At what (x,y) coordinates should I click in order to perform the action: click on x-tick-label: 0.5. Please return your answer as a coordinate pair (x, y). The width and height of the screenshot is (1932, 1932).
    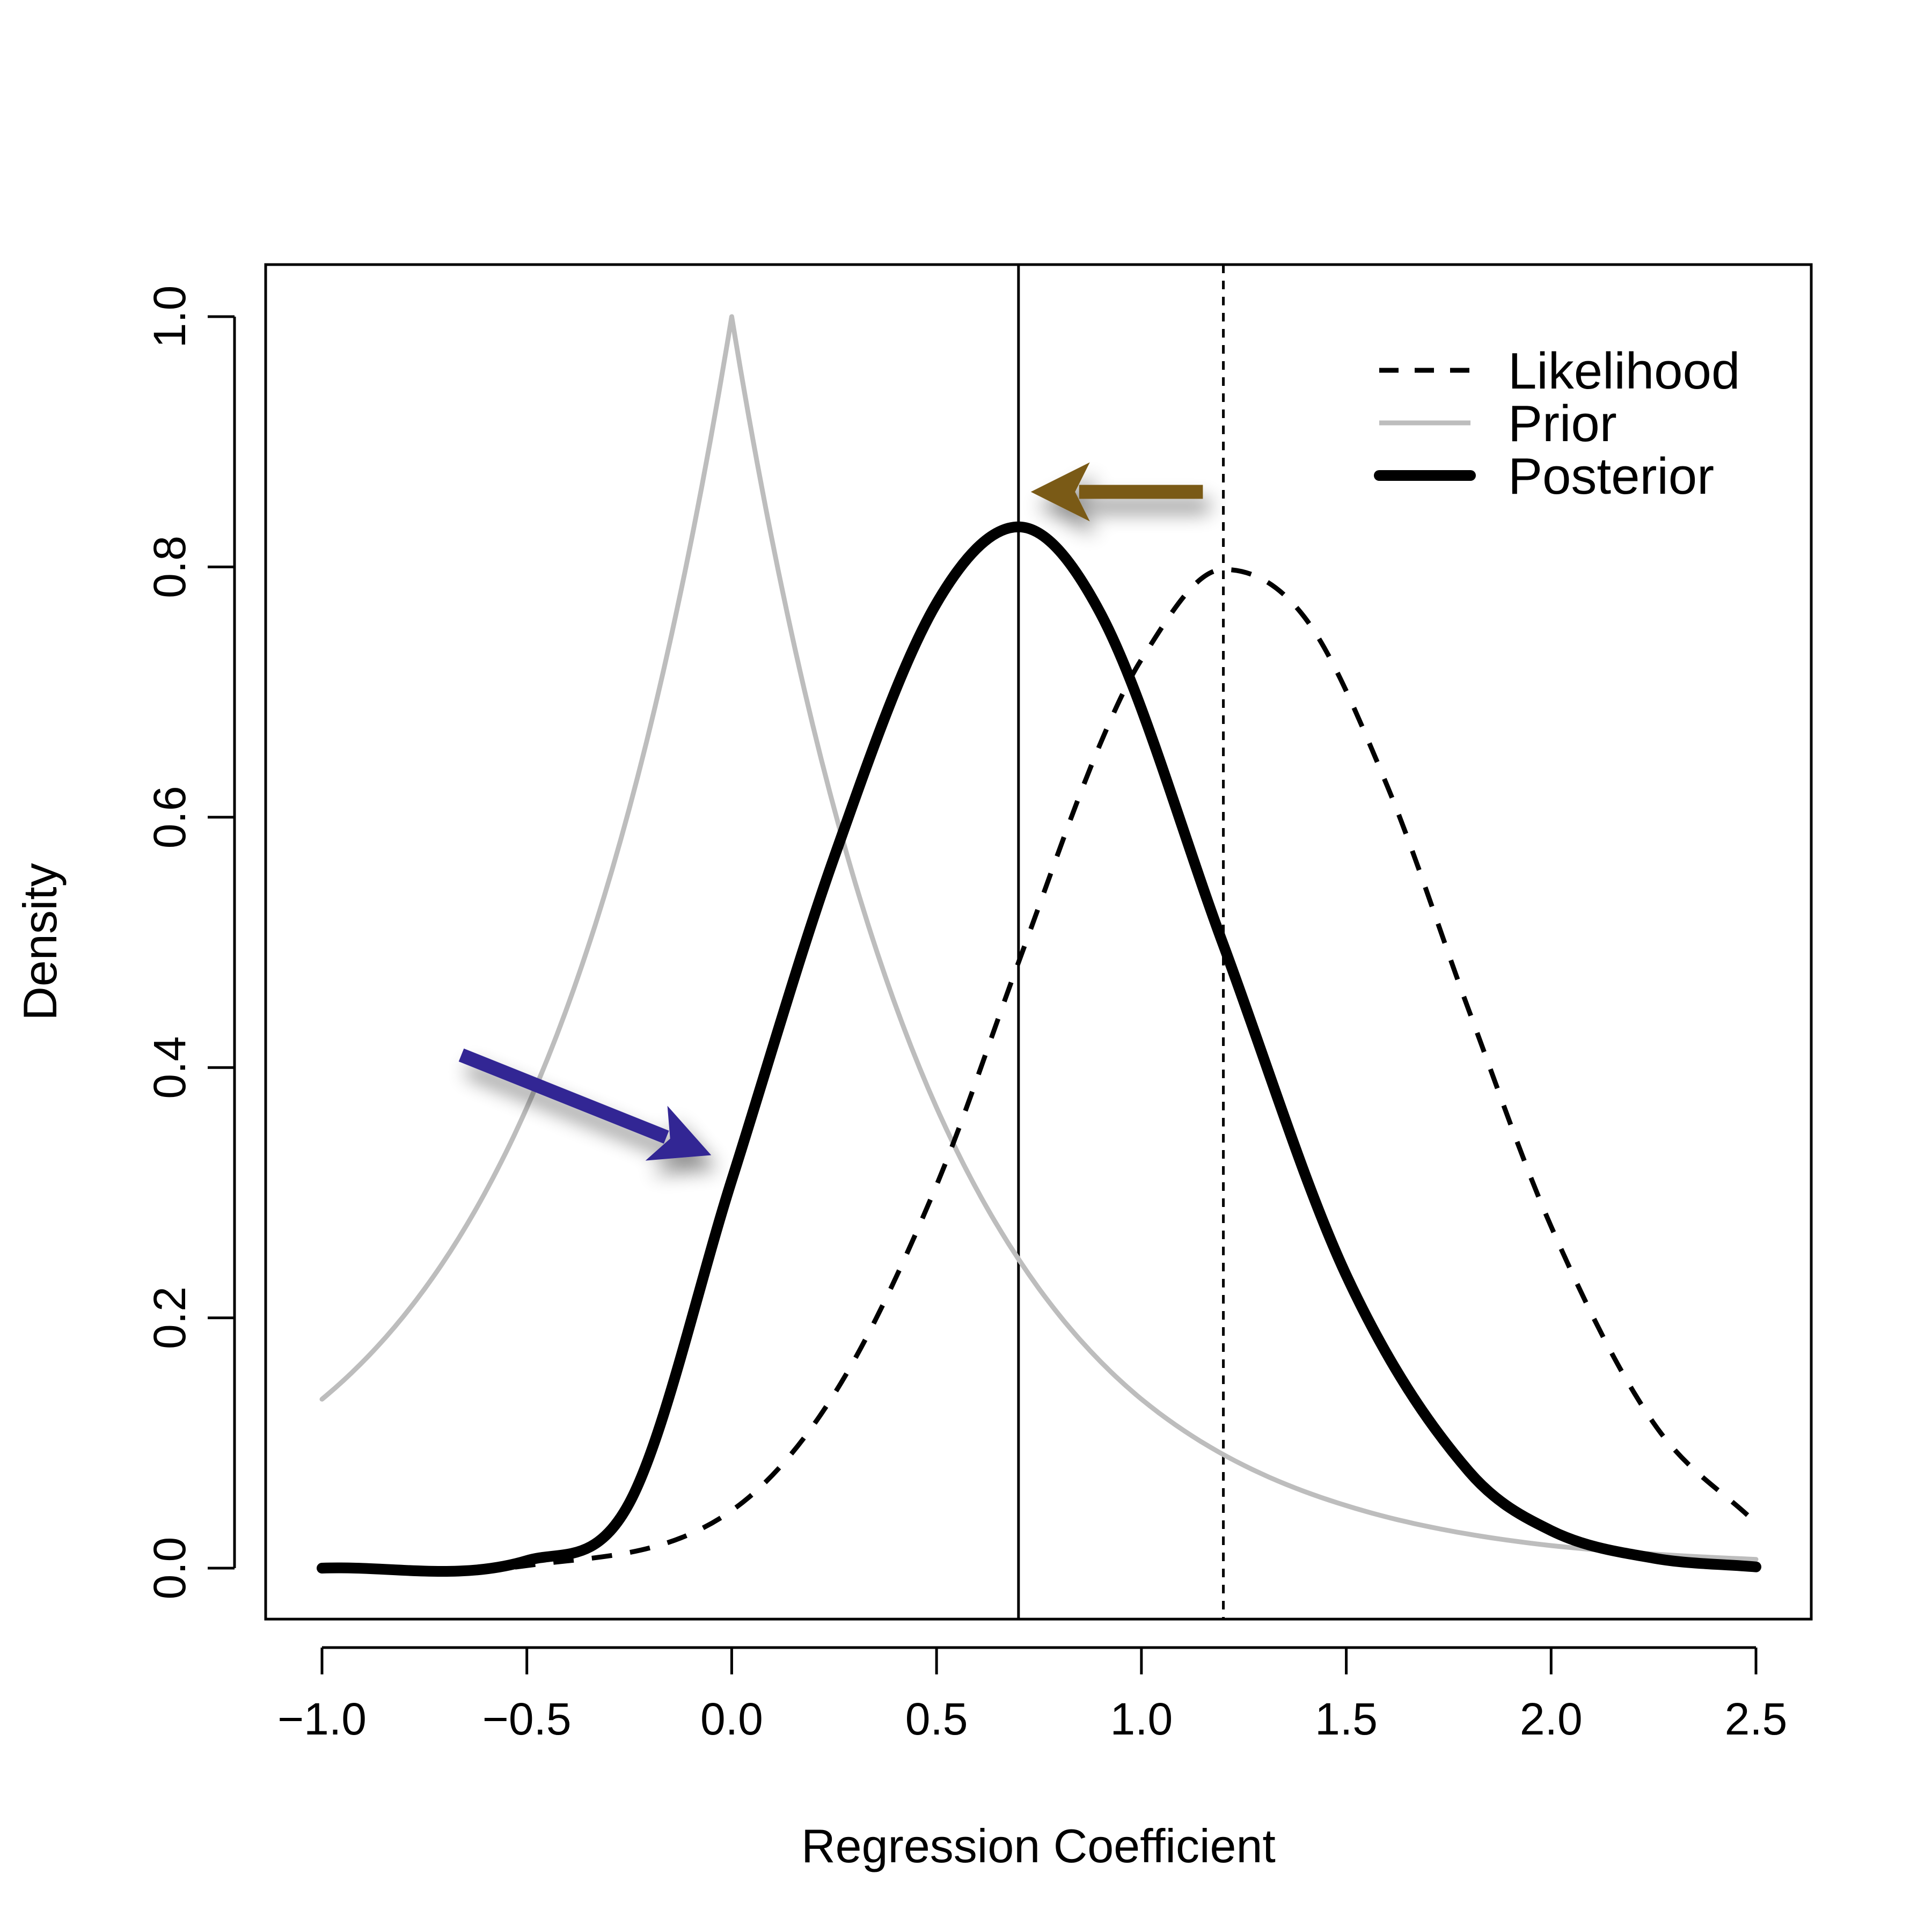
    Looking at the image, I should click on (936, 1719).